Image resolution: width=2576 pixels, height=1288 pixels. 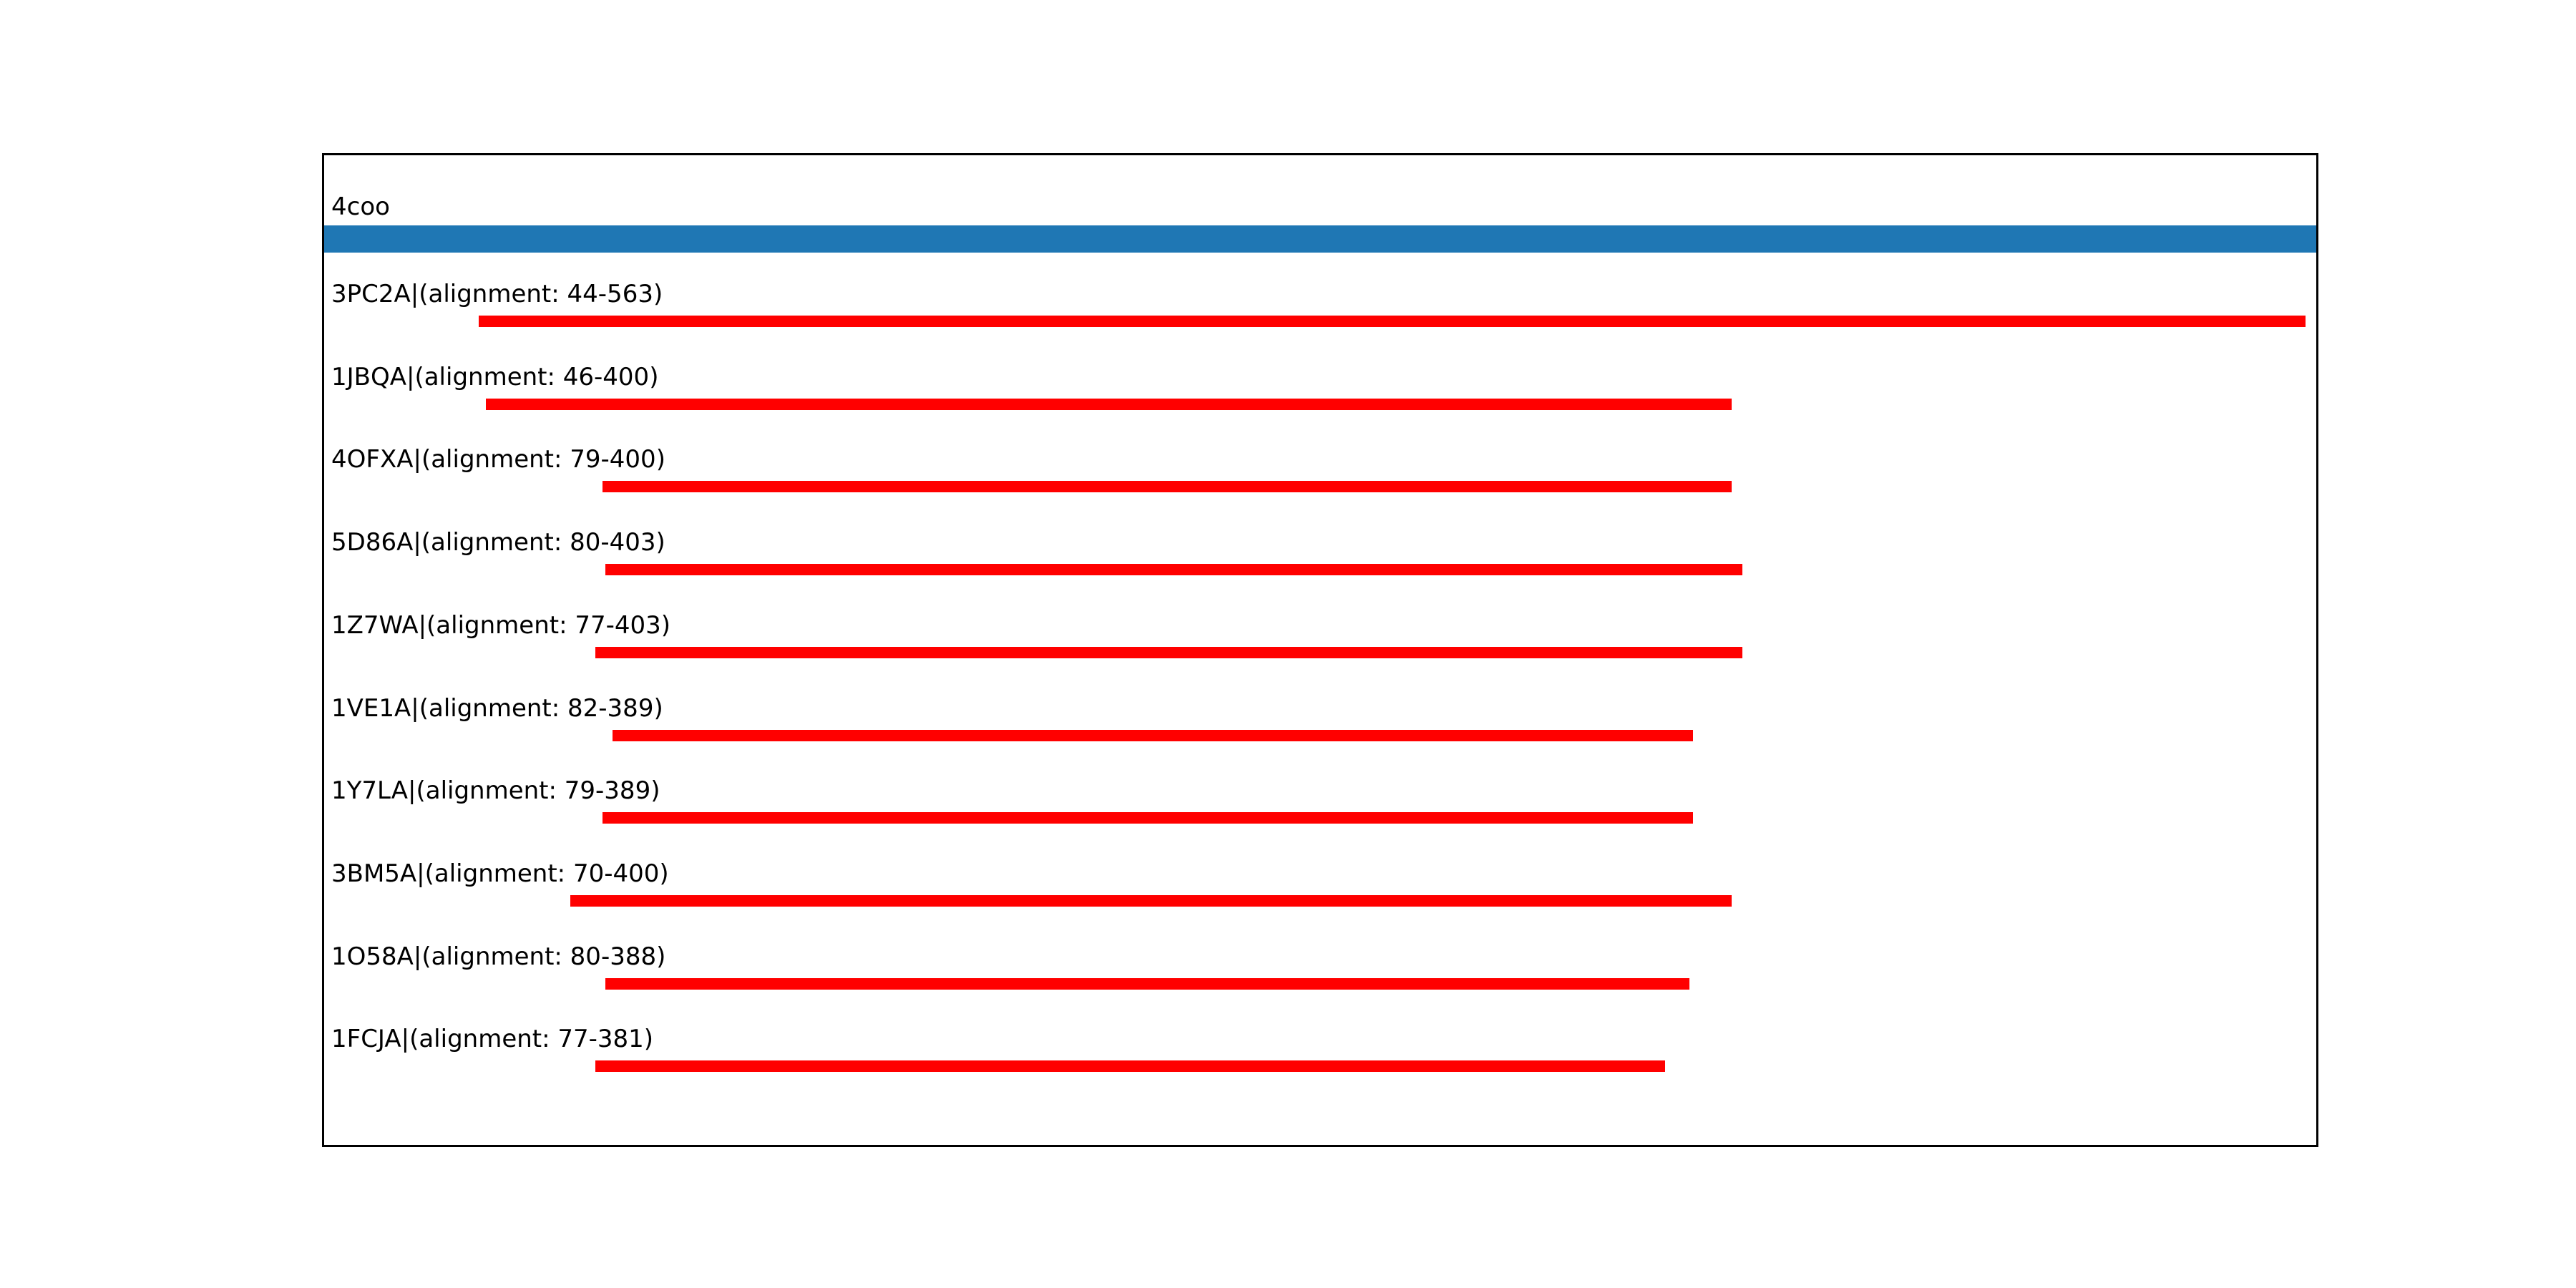 I want to click on hit-label: 3PC2A|(alignment: 44-563), so click(x=497, y=294).